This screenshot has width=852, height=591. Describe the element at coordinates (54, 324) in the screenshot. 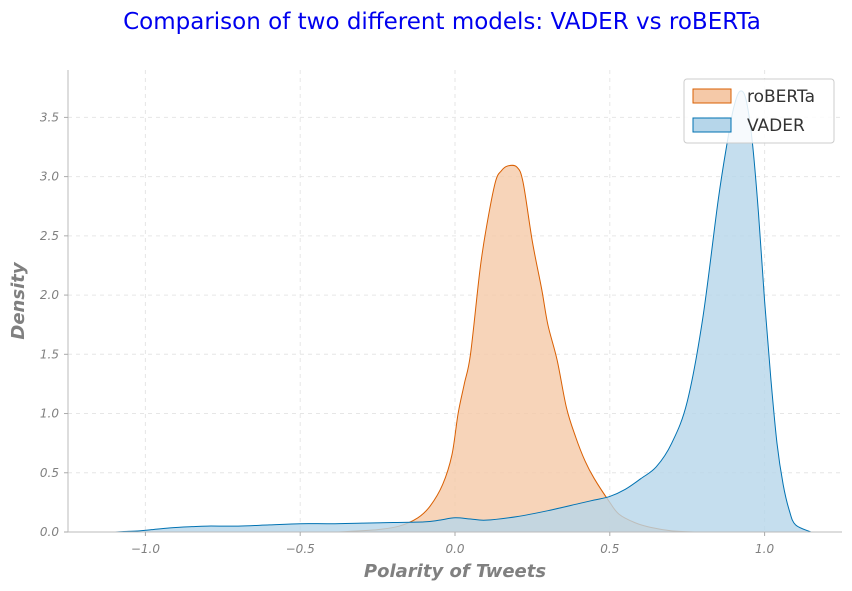

I see `y-ticks: 0.0 0.5 1.0 1.5 2.0 2.5 3.0 3.5` at that location.